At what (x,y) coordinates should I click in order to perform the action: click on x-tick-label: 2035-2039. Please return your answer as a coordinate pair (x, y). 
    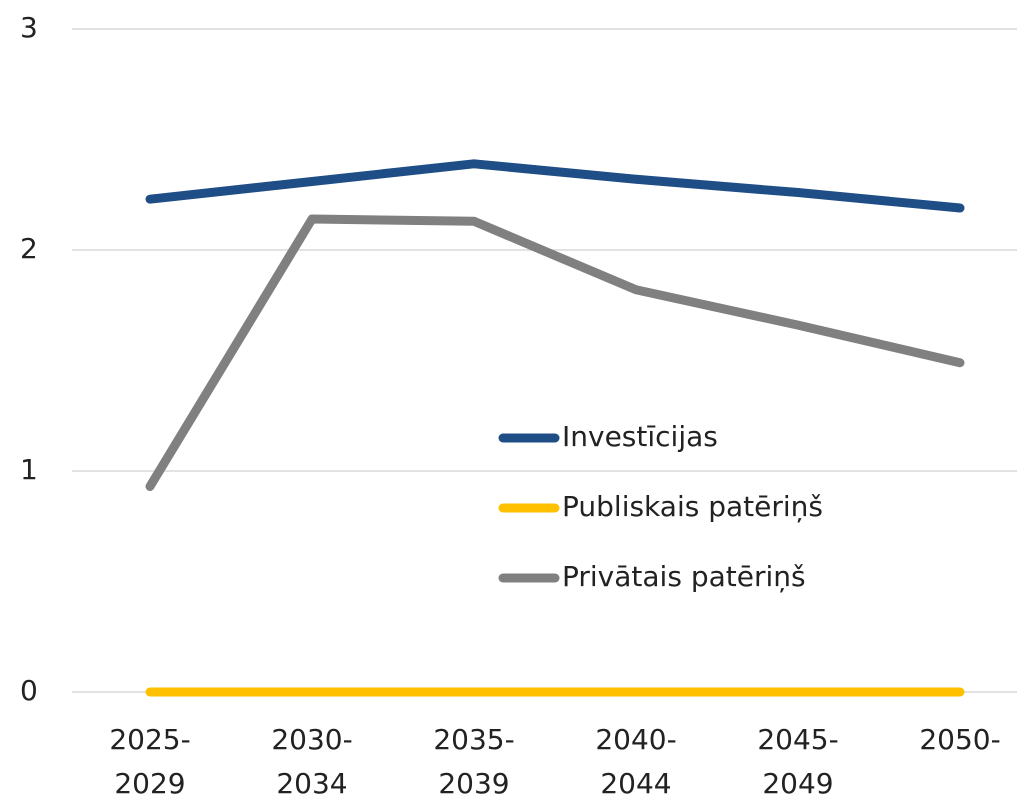
    Looking at the image, I should click on (474, 761).